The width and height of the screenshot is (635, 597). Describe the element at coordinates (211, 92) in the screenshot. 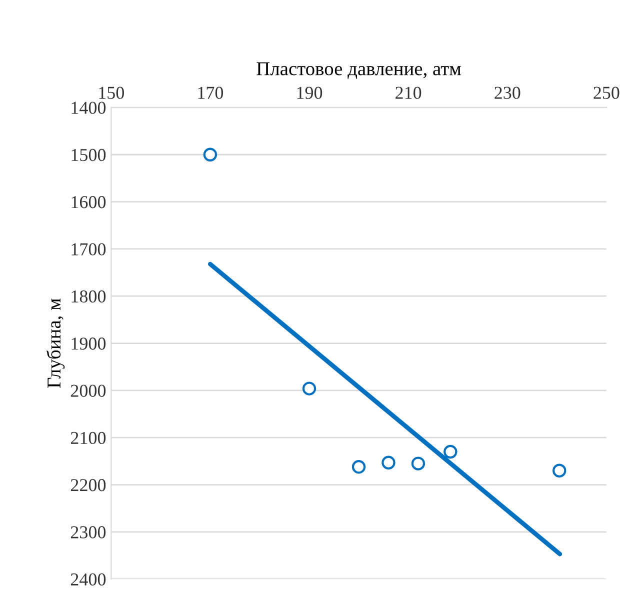

I see `x-tick-label: 170` at that location.